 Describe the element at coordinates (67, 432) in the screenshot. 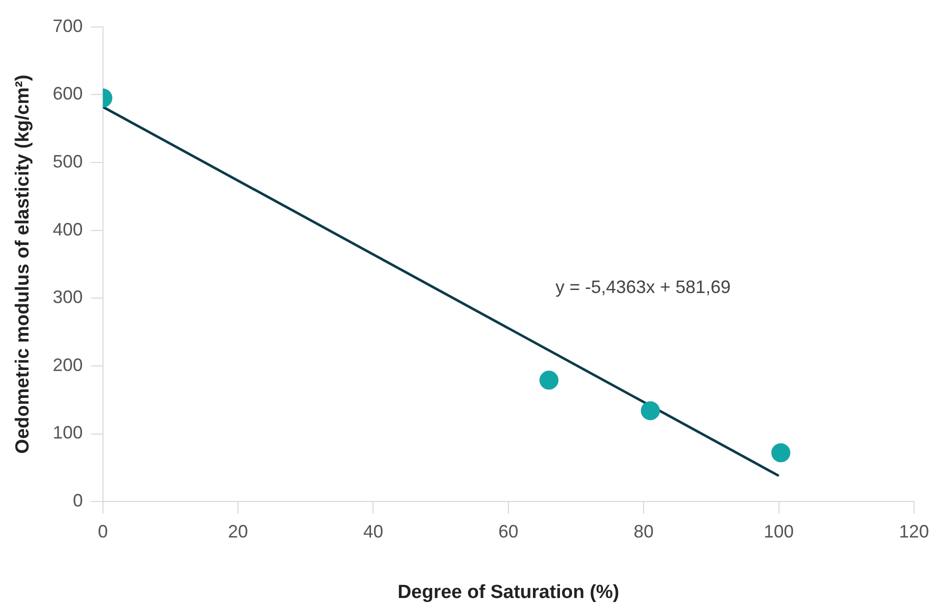

I see `y-tick-label: 100` at that location.